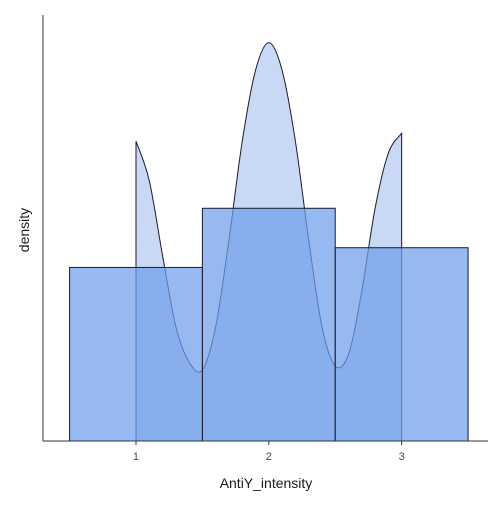 This screenshot has width=504, height=509. Describe the element at coordinates (269, 457) in the screenshot. I see `x-tick-label-2: 2` at that location.